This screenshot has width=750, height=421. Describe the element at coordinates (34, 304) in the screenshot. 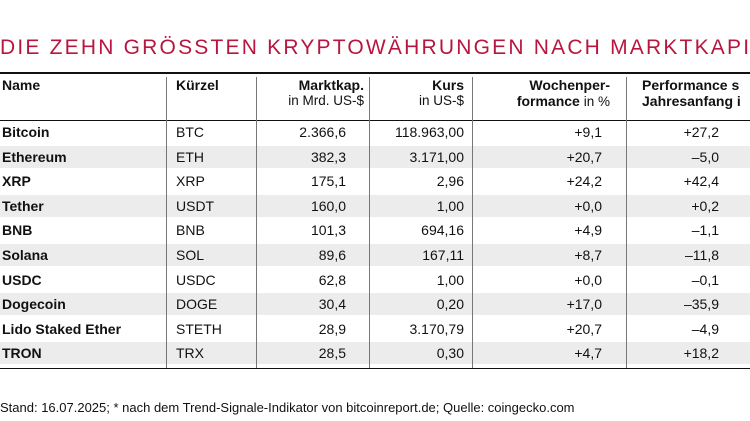

I see `cell-name: Dogecoin` at that location.